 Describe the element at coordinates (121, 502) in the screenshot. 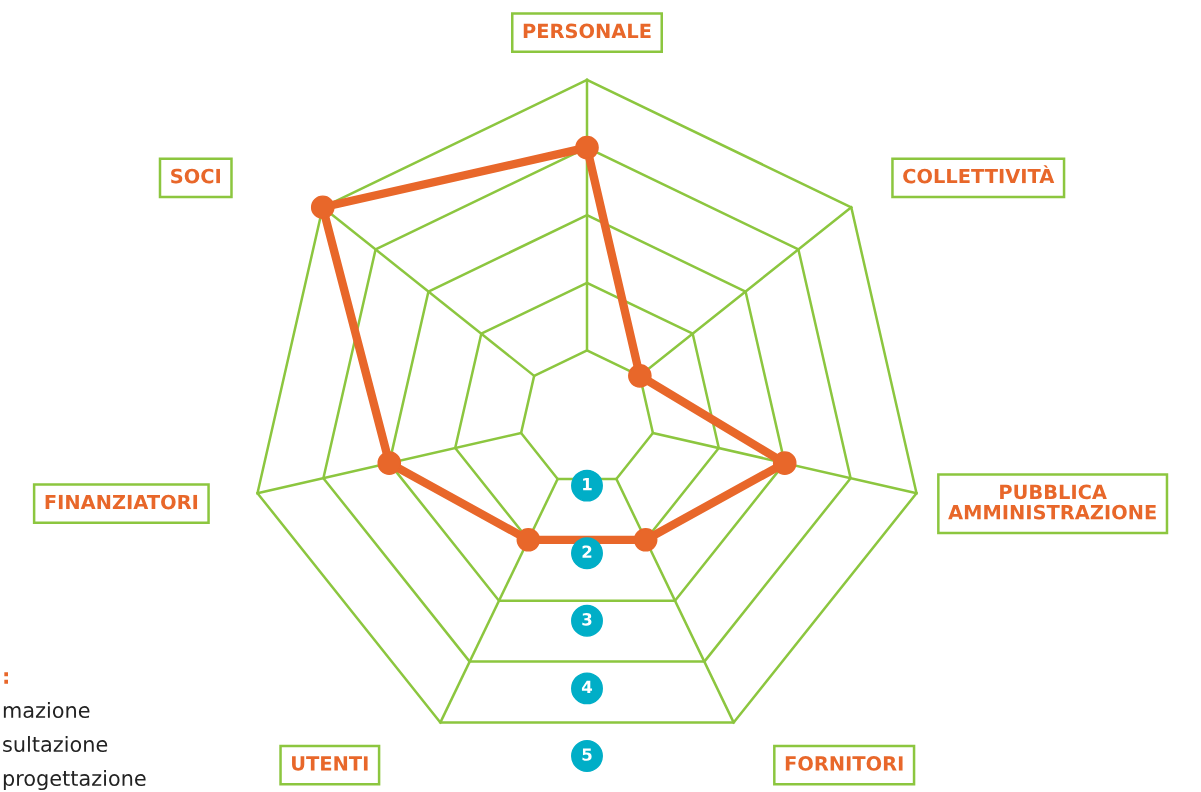

I see `spoke-label: FINANZIATORI` at that location.